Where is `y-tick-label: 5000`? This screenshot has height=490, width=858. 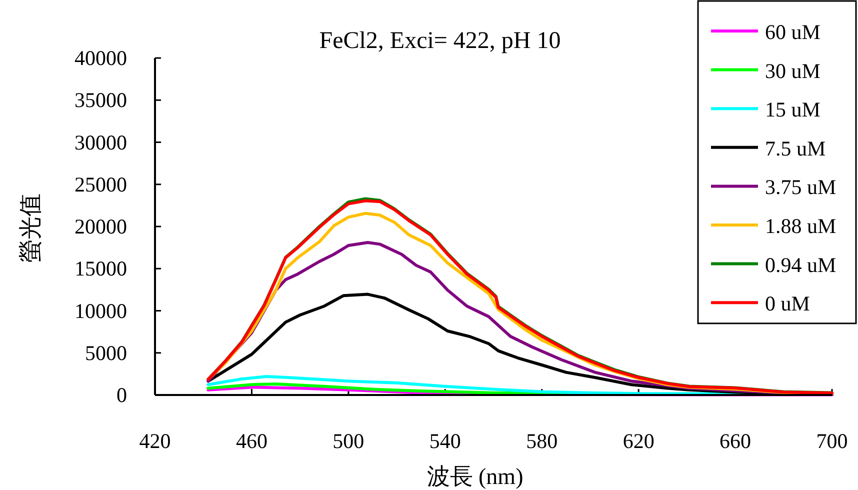
y-tick-label: 5000 is located at coordinates (106, 352).